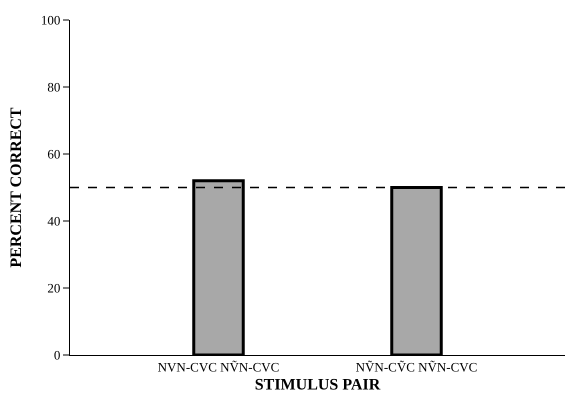 The height and width of the screenshot is (417, 575). I want to click on y-tick-label: 100, so click(50, 20).